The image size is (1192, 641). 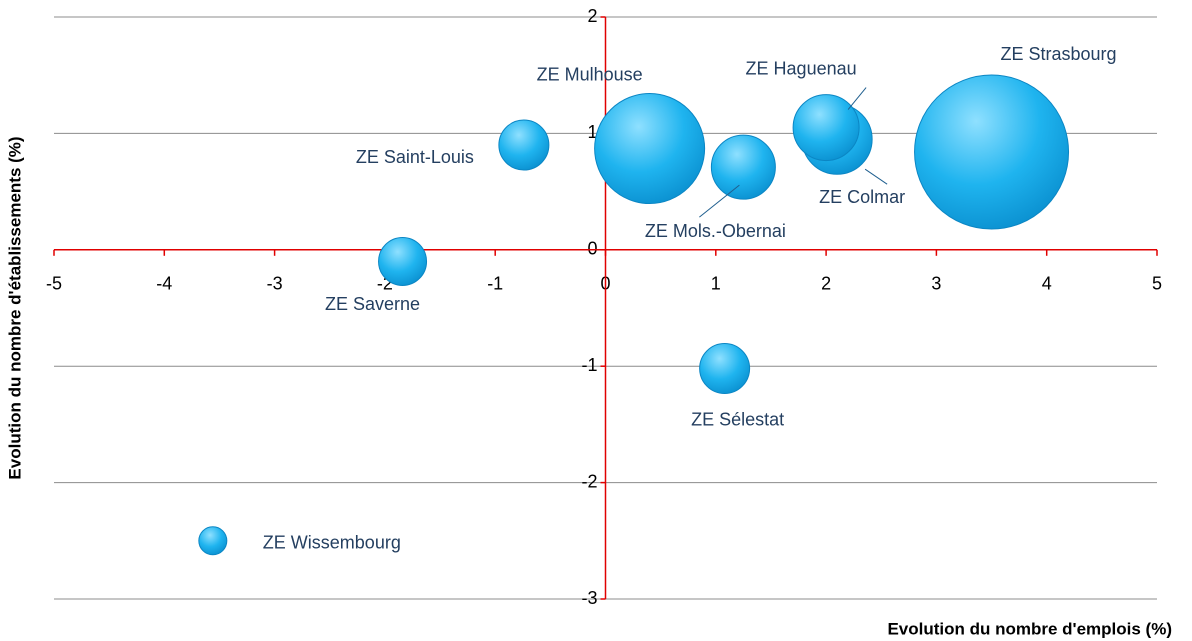 What do you see at coordinates (592, 249) in the screenshot?
I see `y-tick-label: 0` at bounding box center [592, 249].